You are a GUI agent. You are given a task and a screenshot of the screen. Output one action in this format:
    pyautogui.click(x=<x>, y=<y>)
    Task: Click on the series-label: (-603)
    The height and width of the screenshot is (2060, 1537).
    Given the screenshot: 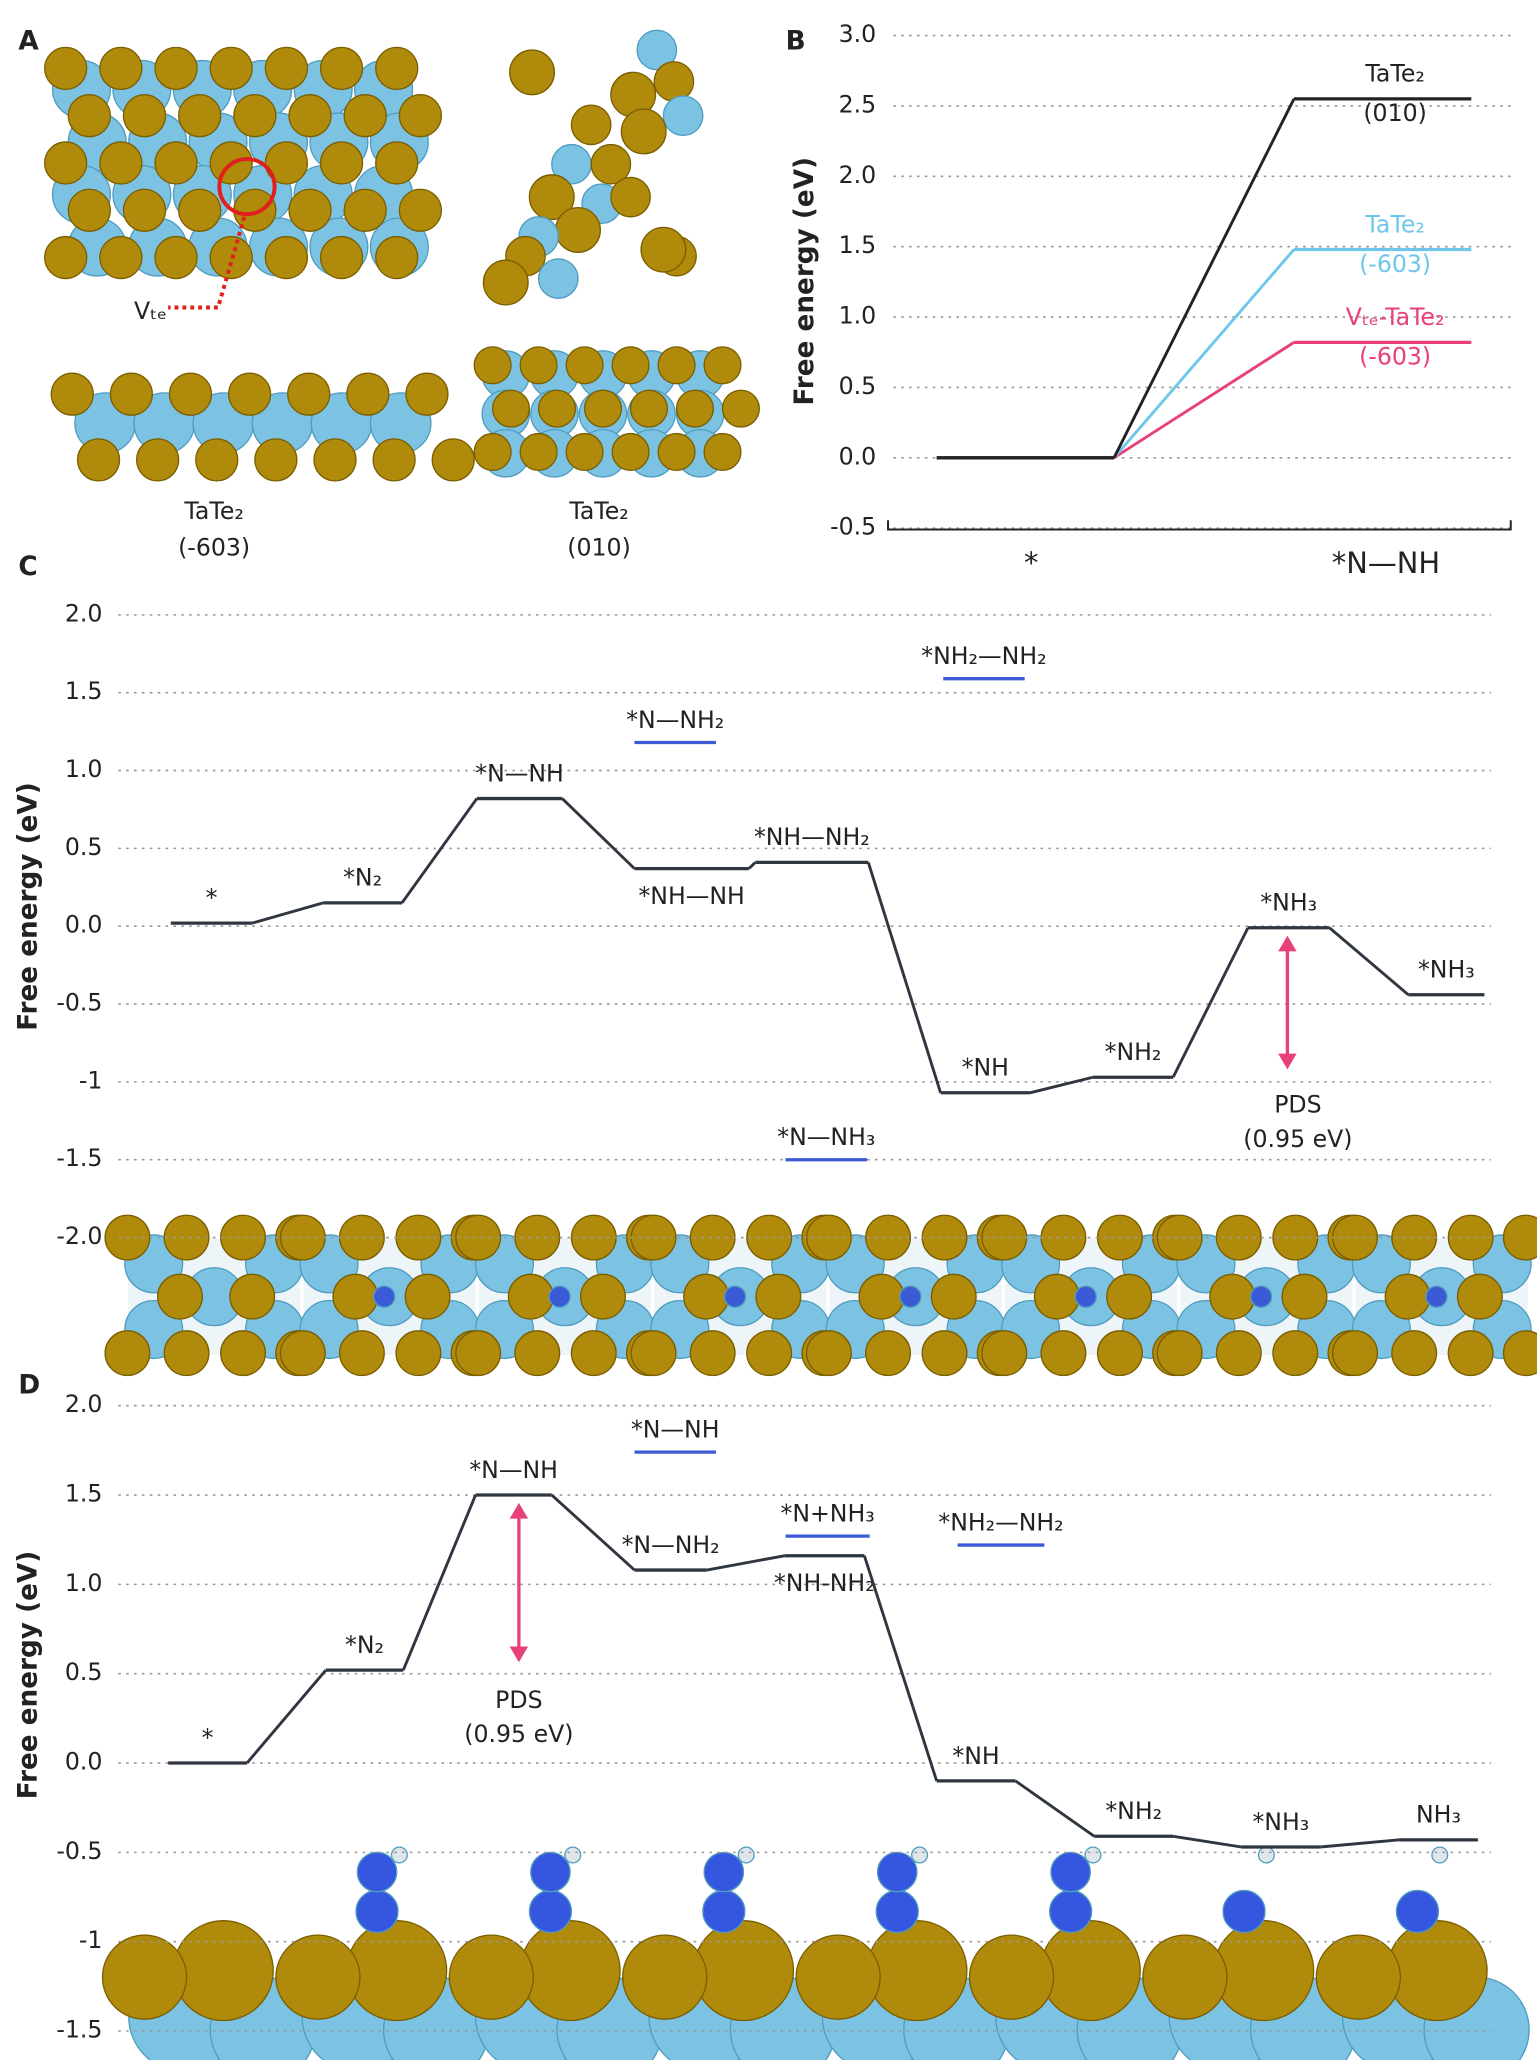 What is the action you would take?
    pyautogui.click(x=1395, y=264)
    